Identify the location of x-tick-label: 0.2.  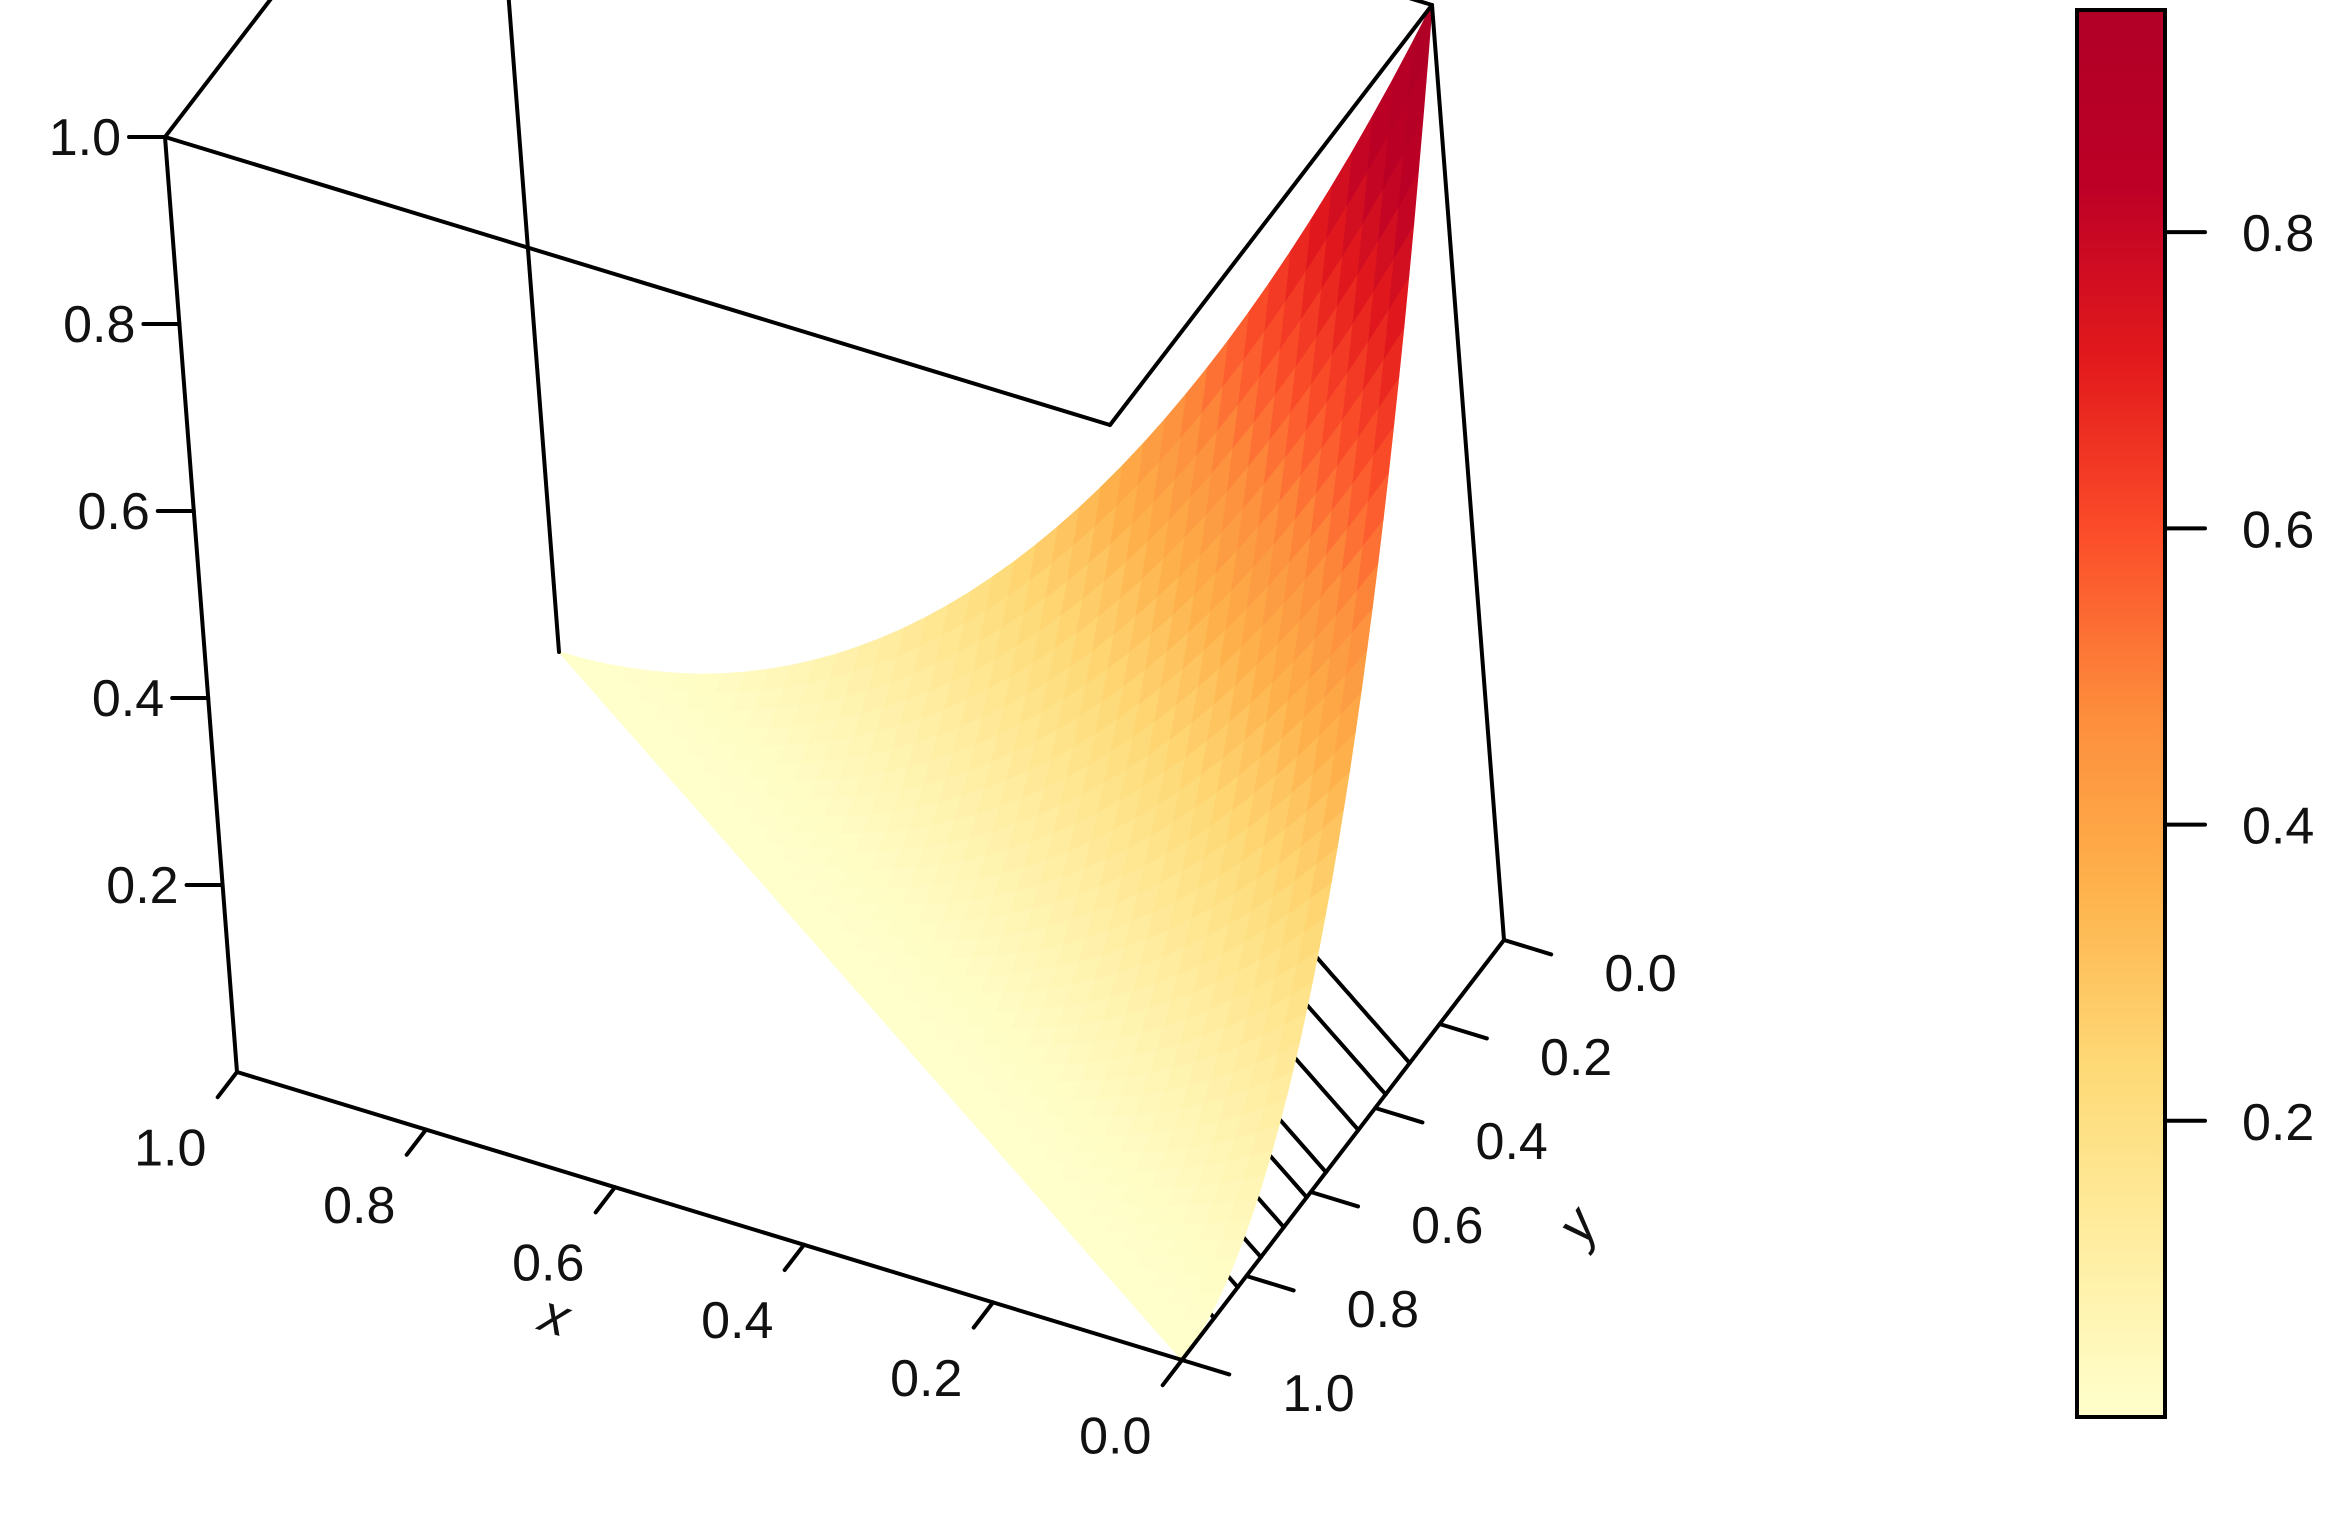
(926, 1379).